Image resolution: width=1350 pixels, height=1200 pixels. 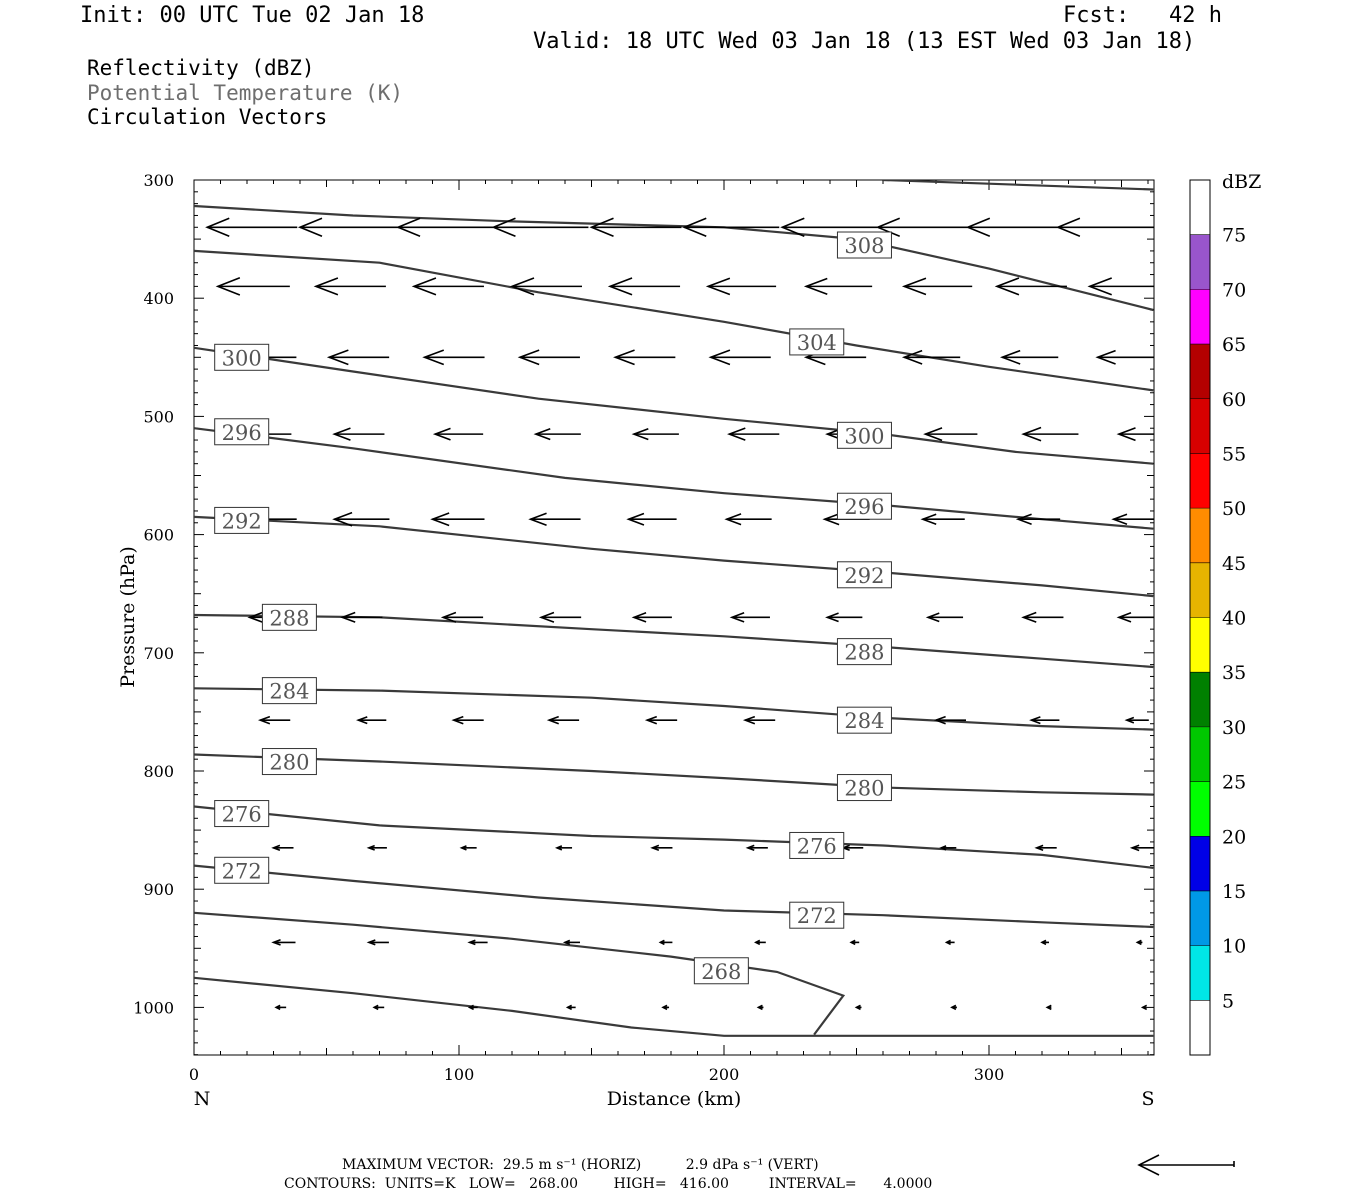 I want to click on x-end-label-south: S, so click(x=1147, y=1099).